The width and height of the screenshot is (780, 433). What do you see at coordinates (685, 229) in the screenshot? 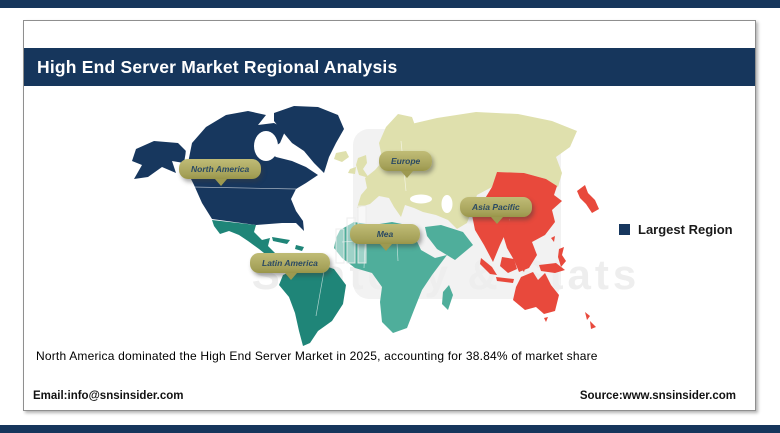
I see `legend-label: Largest Region` at bounding box center [685, 229].